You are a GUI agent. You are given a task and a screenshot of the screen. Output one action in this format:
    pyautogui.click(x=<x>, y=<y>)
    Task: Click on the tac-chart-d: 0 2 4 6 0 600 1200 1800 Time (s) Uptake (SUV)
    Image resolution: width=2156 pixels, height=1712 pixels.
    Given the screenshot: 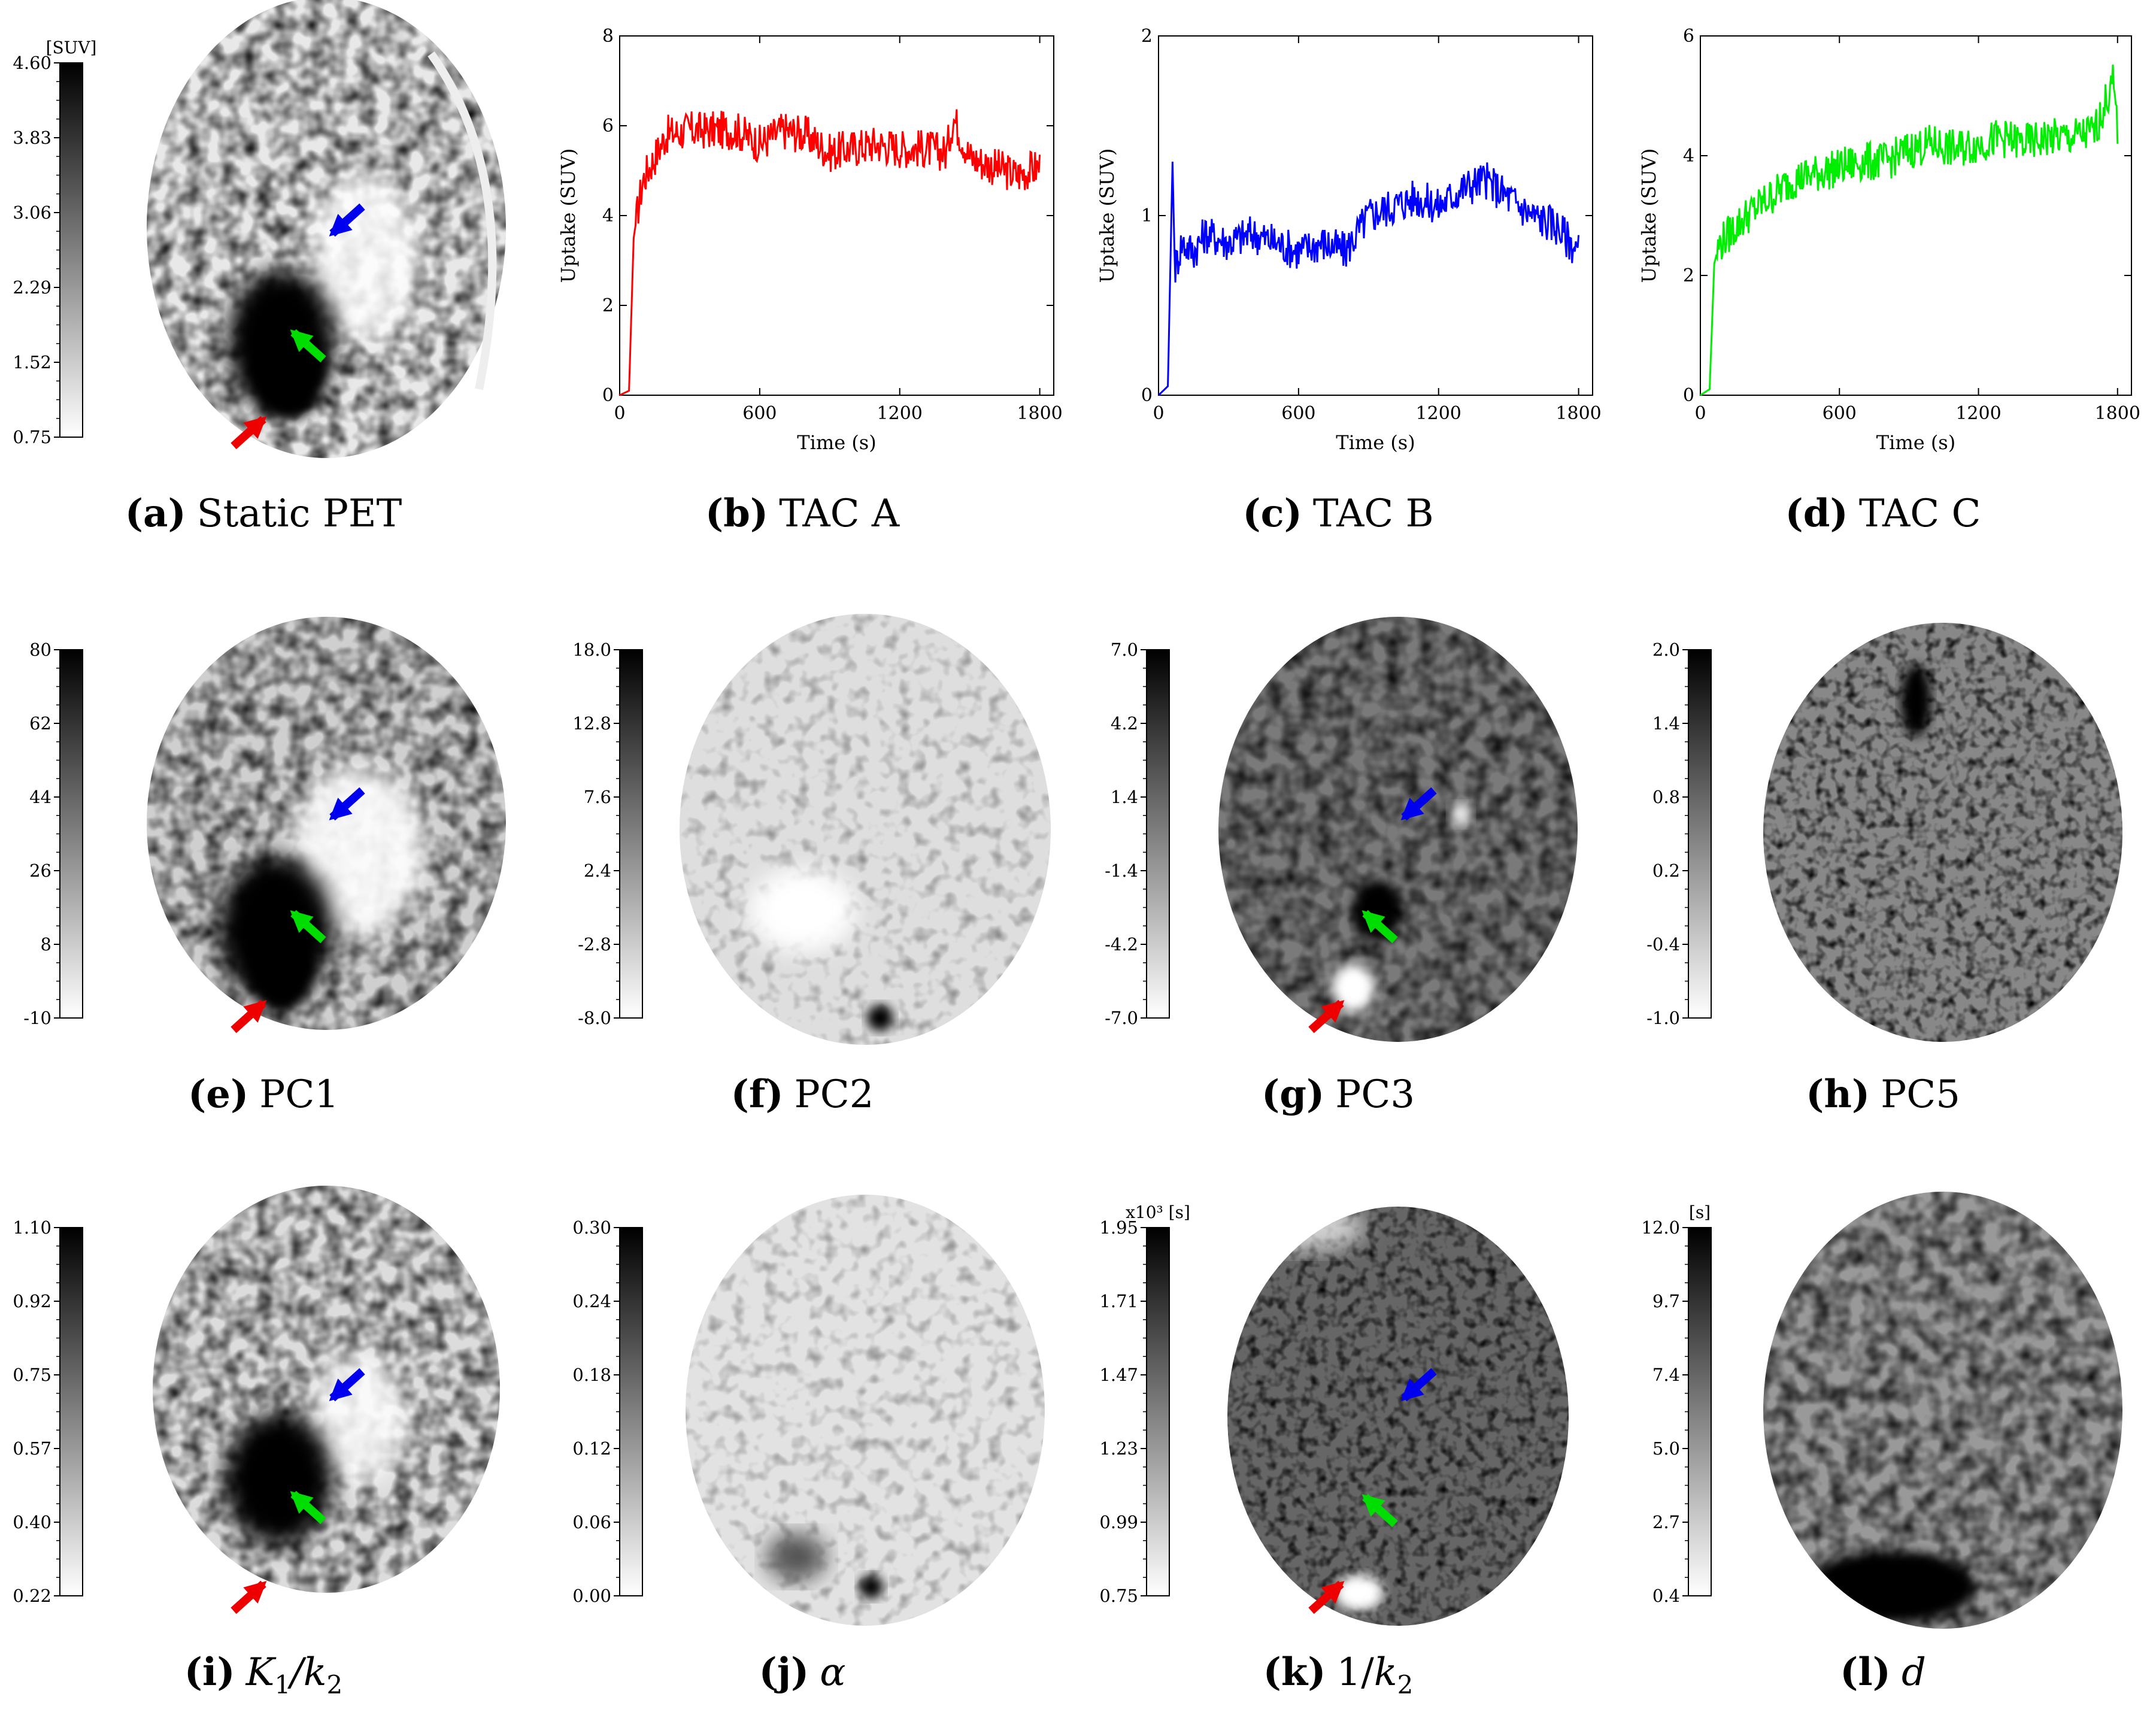 What is the action you would take?
    pyautogui.click(x=1889, y=240)
    